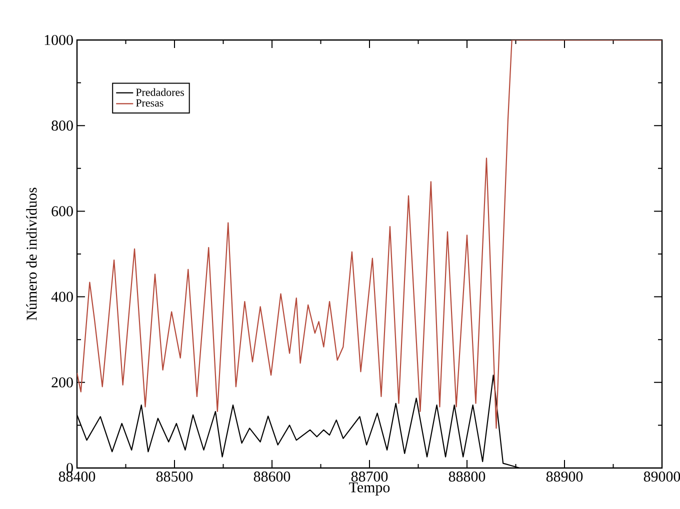  Describe the element at coordinates (62, 297) in the screenshot. I see `y-tick-label: 400` at that location.